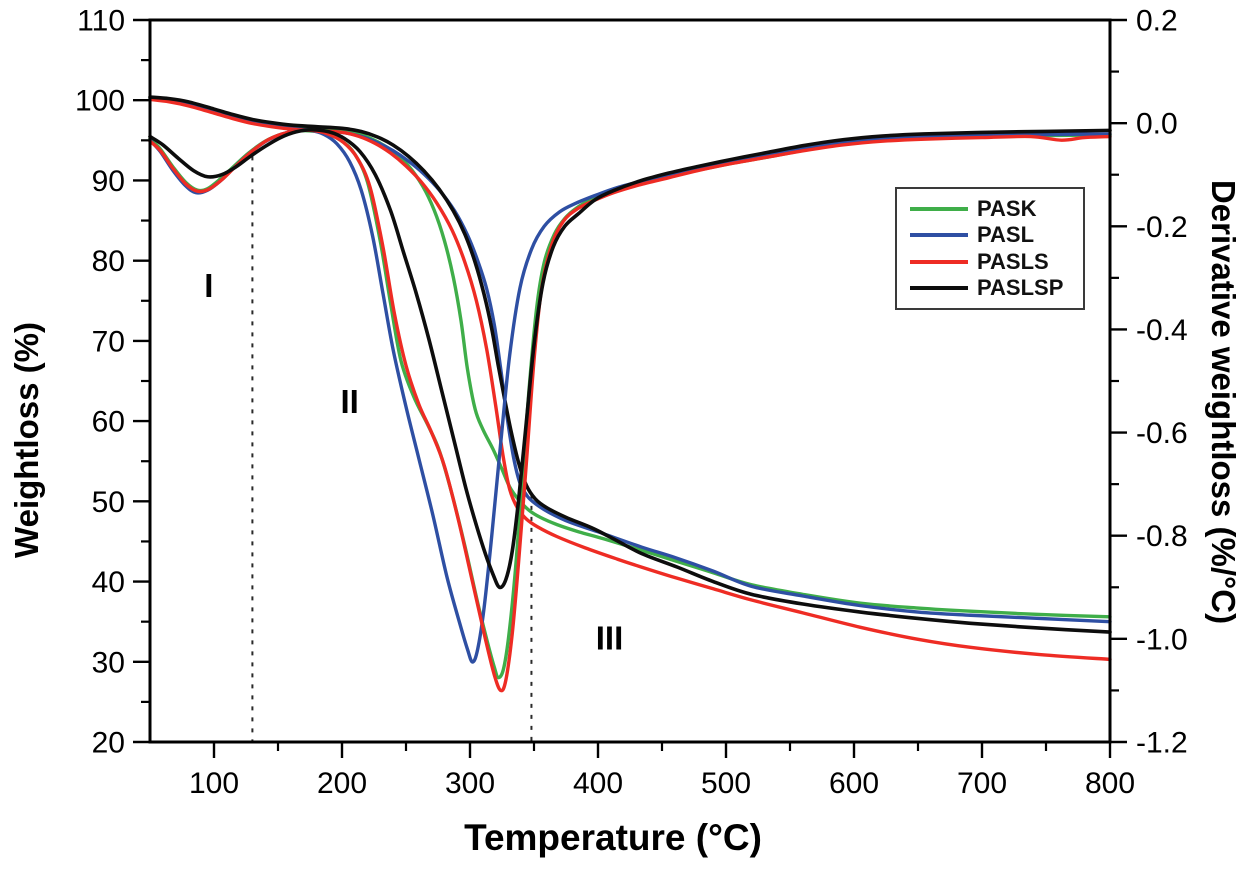 This screenshot has width=1250, height=870. I want to click on y-left-tick-label: 60, so click(108, 422).